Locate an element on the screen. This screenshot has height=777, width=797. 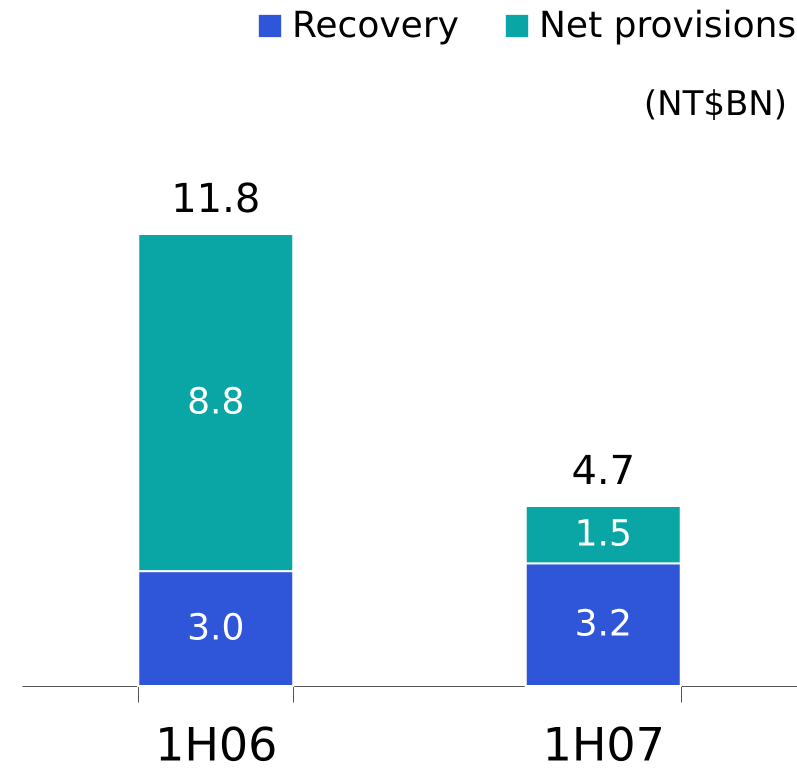
data-label: 1.5 is located at coordinates (603, 534).